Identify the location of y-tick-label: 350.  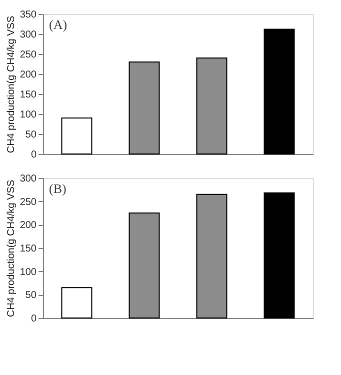
(28, 15).